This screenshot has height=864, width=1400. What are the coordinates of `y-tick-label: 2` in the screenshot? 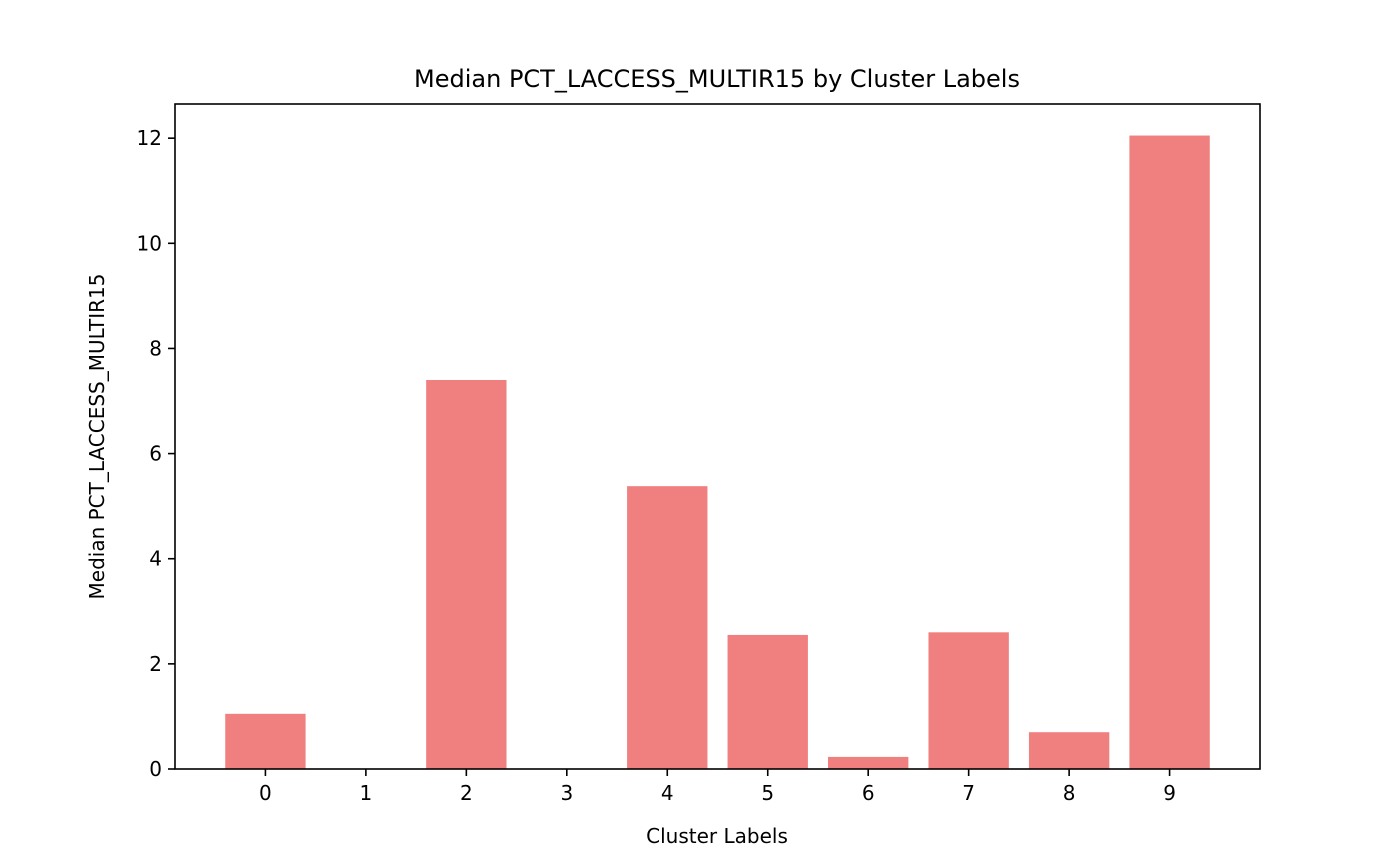 It's located at (155, 664).